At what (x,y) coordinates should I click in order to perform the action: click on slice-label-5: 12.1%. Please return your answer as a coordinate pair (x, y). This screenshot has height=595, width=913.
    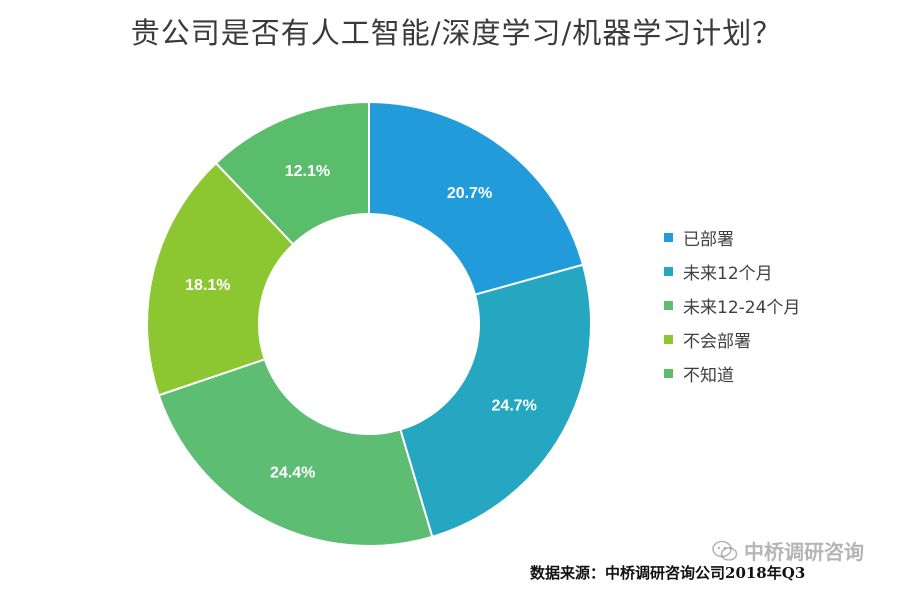
    Looking at the image, I should click on (307, 171).